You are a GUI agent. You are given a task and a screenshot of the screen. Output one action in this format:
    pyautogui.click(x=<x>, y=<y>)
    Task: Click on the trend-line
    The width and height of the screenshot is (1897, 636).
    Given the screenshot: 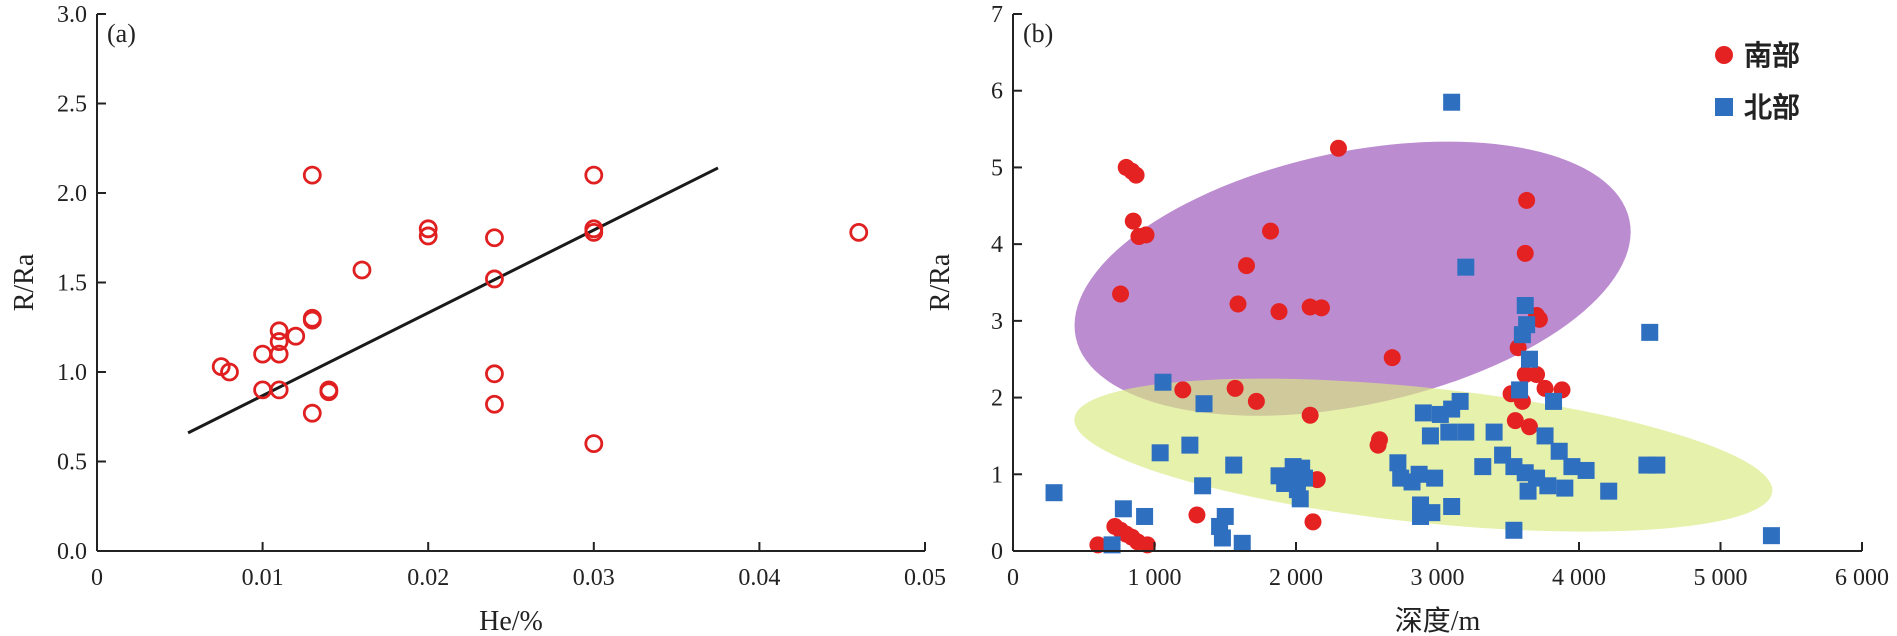 What is the action you would take?
    pyautogui.click(x=453, y=300)
    